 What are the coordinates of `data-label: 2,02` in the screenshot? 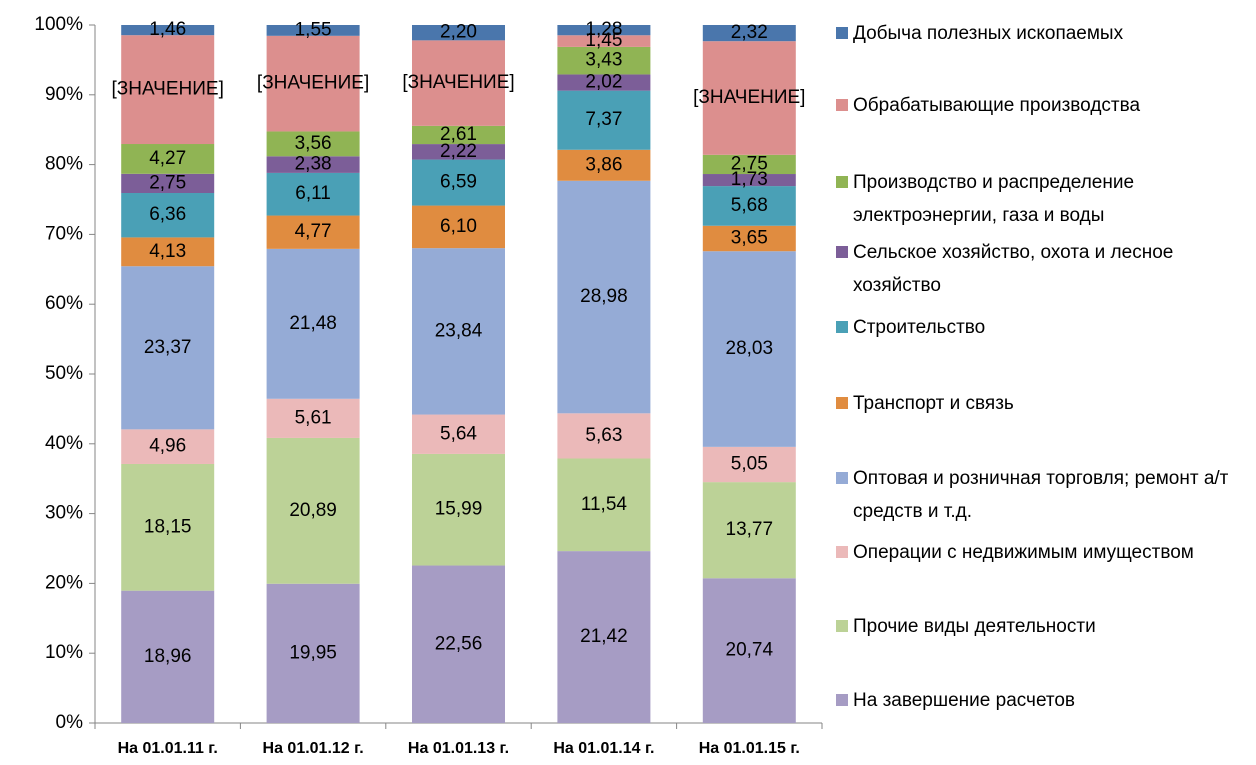 It's located at (603, 82).